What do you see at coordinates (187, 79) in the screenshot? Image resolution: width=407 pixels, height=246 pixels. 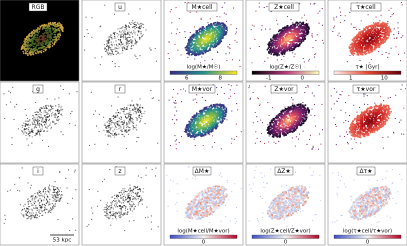 I see `colorbar-tick-label: 6` at bounding box center [187, 79].